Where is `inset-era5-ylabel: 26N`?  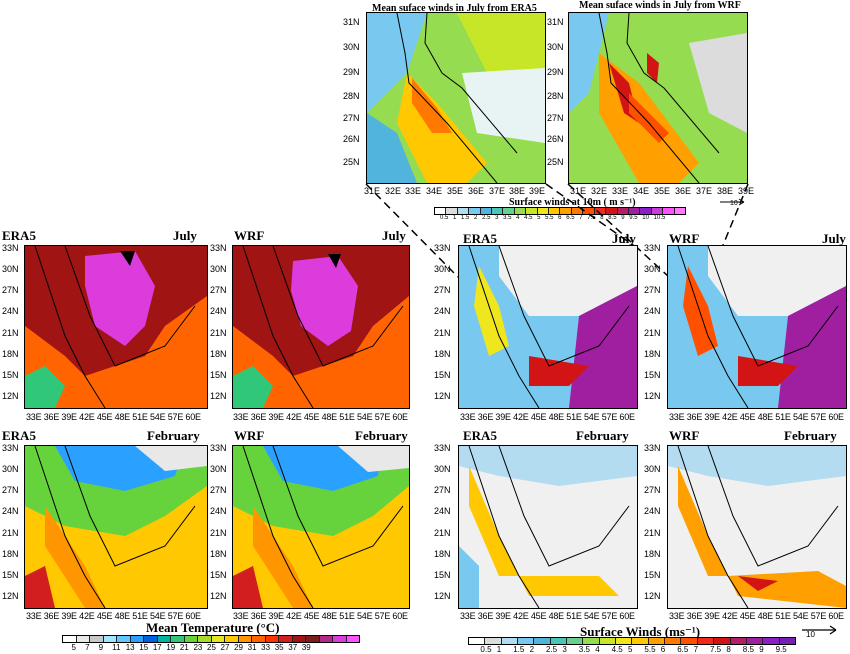 inset-era5-ylabel: 26N is located at coordinates (351, 139).